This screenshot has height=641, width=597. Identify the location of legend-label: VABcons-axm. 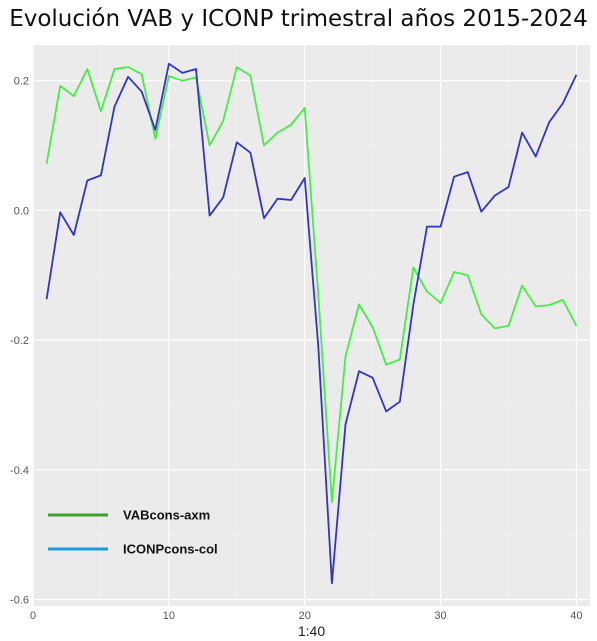
(166, 515).